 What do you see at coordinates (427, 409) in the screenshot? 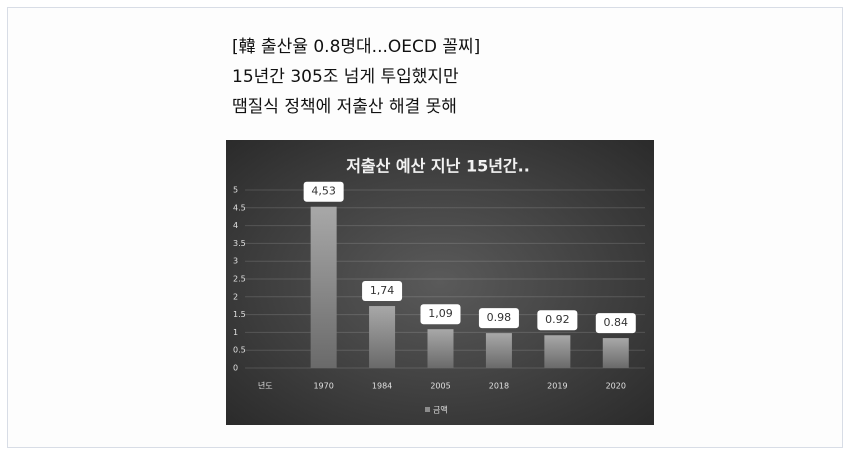
I see `legend-swatch` at bounding box center [427, 409].